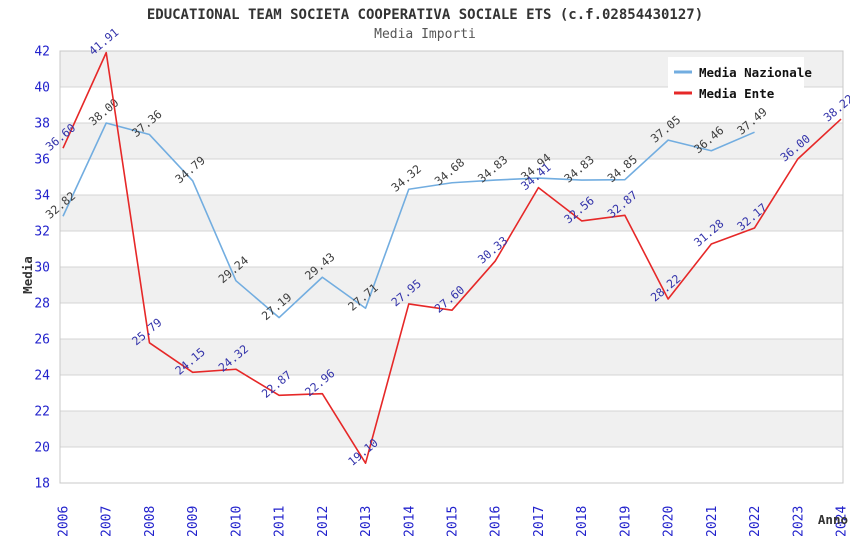 This screenshot has width=850, height=550. Describe the element at coordinates (42, 304) in the screenshot. I see `y-tick-label: 28` at that location.